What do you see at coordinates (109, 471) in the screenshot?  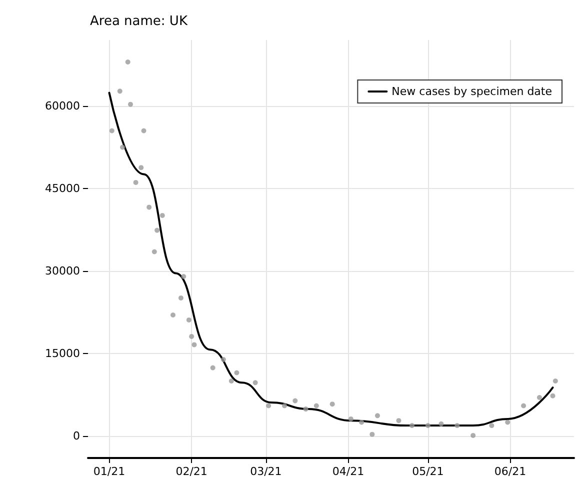 I see `x-tick-label: 01/21` at bounding box center [109, 471].